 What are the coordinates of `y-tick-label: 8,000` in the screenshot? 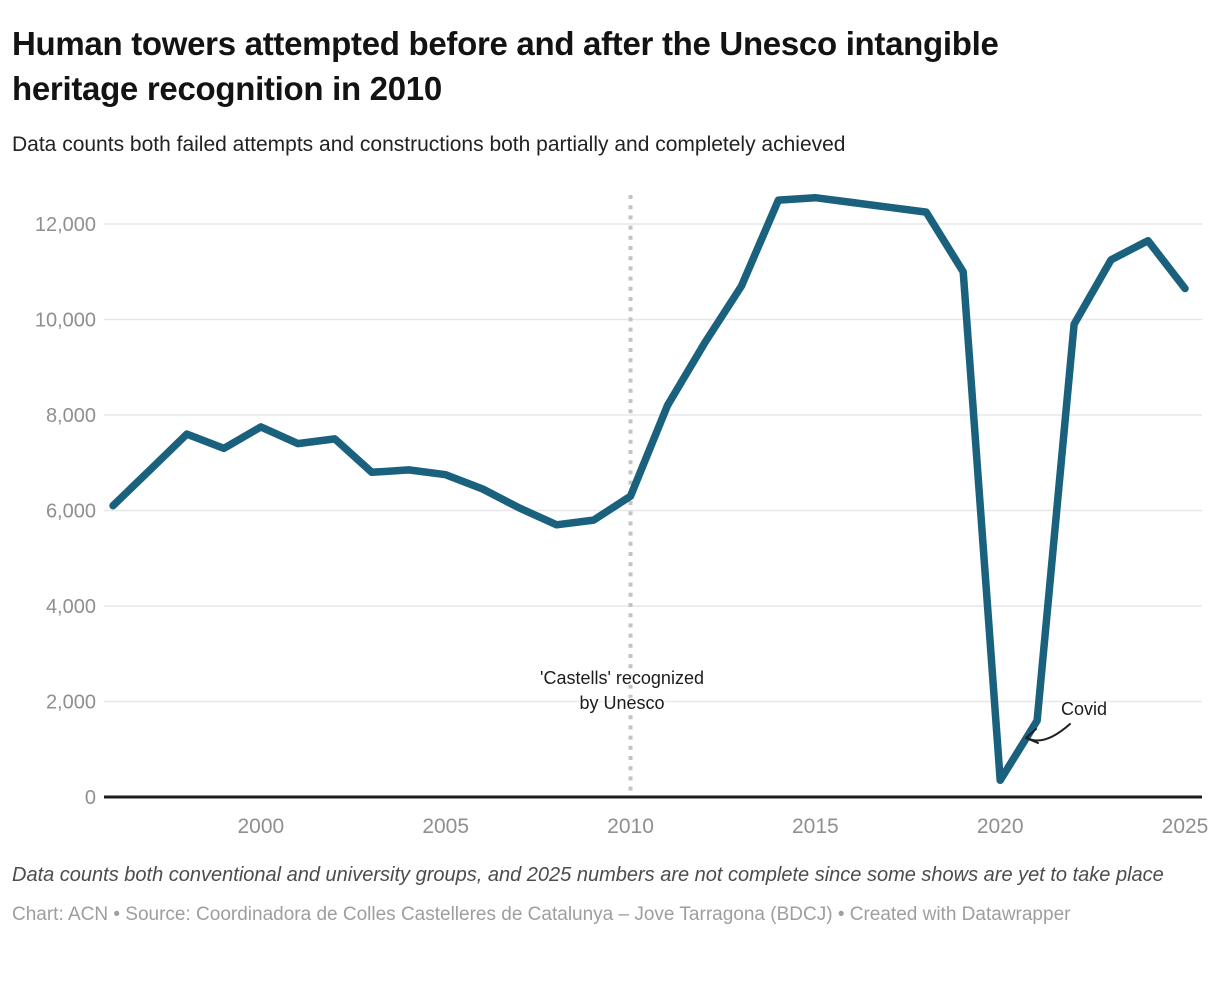 It's located at (71, 416).